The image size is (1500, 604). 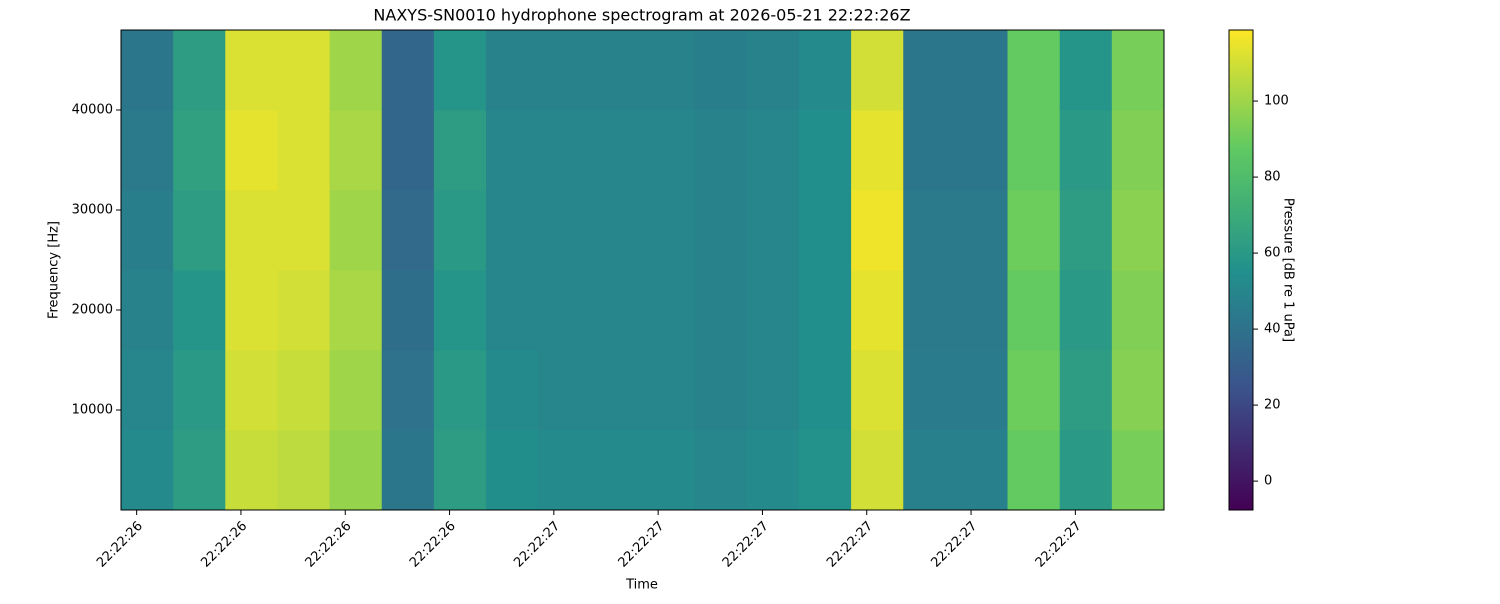 What do you see at coordinates (1288, 270) in the screenshot?
I see `colorbar-label: Pressure [dB re 1 uPa]` at bounding box center [1288, 270].